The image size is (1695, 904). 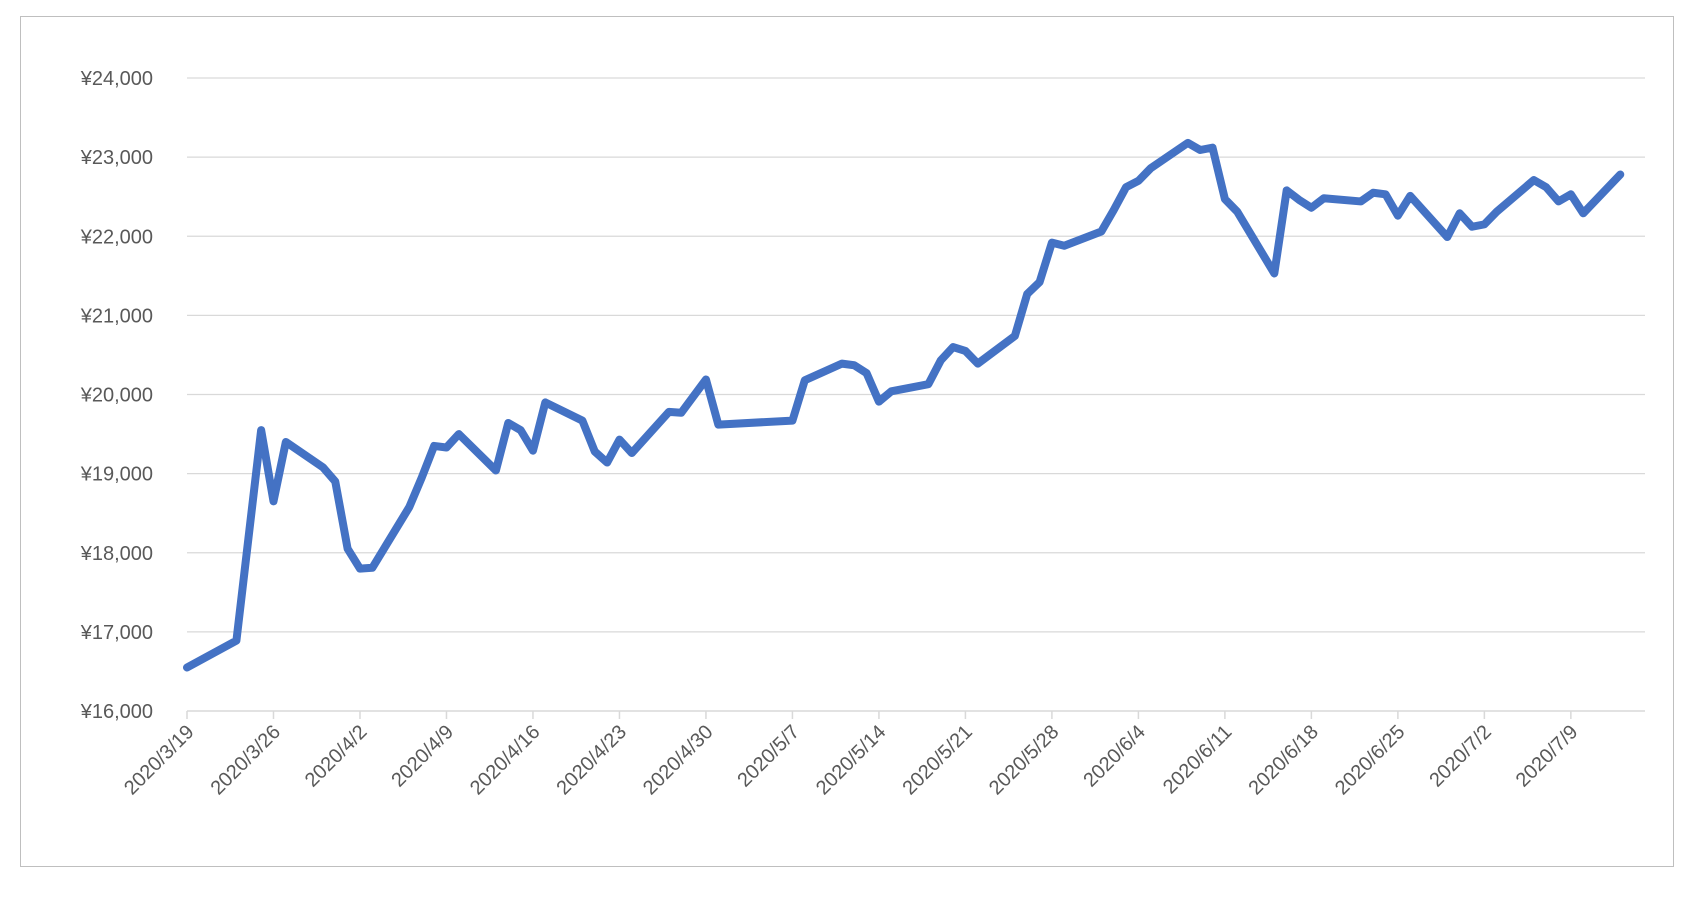 I want to click on x-tick-label: 2020/4/30, so click(x=678, y=760).